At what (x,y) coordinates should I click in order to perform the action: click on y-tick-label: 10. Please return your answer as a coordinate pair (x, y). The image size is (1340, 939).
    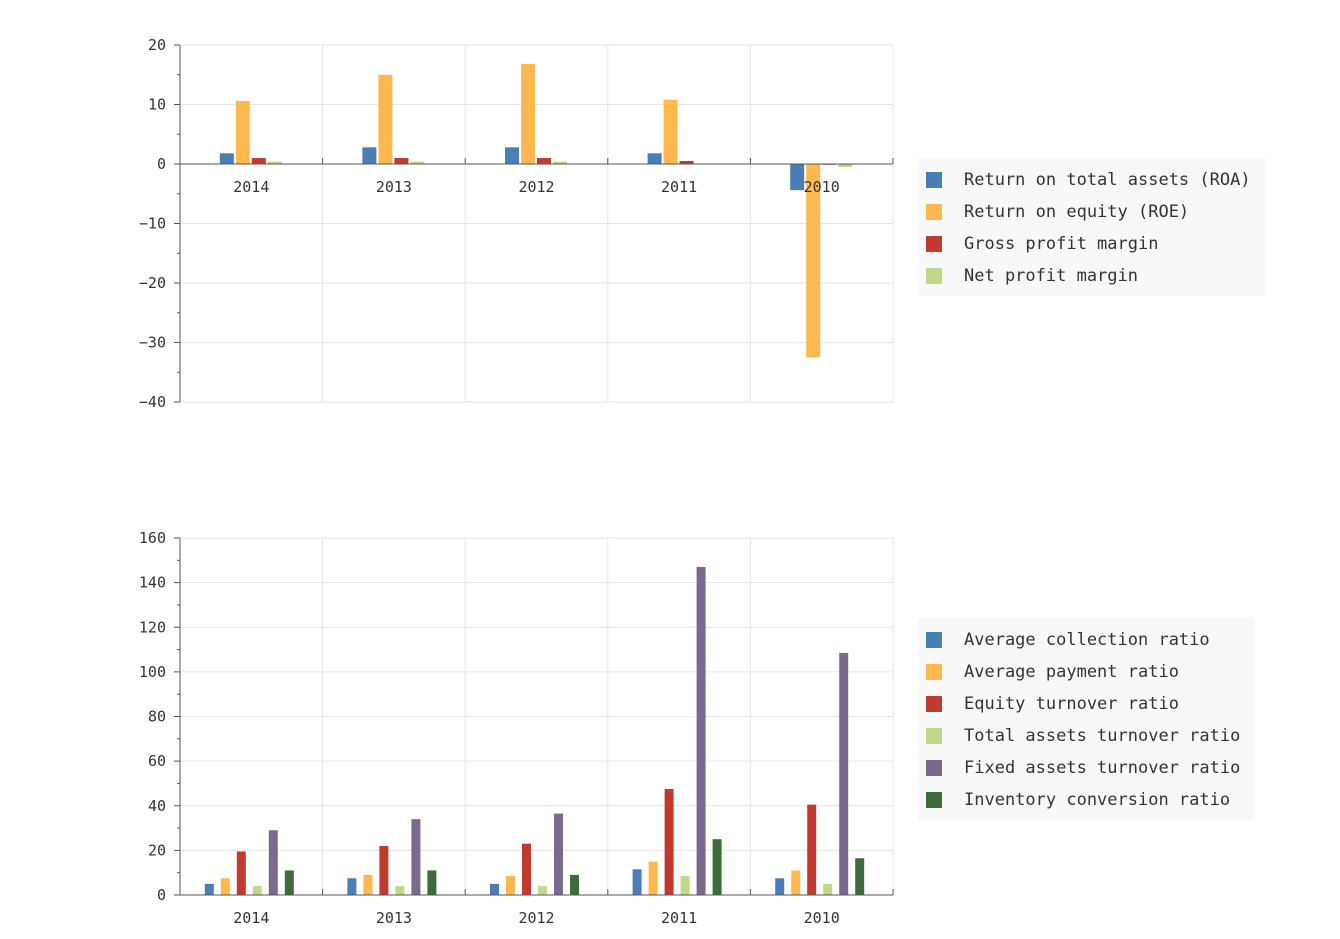
    Looking at the image, I should click on (157, 105).